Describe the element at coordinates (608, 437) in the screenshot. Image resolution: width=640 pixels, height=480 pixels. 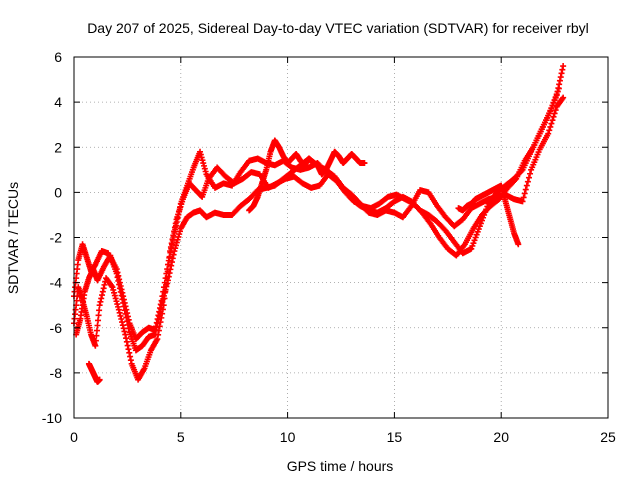
I see `x-tick-label: 25` at that location.